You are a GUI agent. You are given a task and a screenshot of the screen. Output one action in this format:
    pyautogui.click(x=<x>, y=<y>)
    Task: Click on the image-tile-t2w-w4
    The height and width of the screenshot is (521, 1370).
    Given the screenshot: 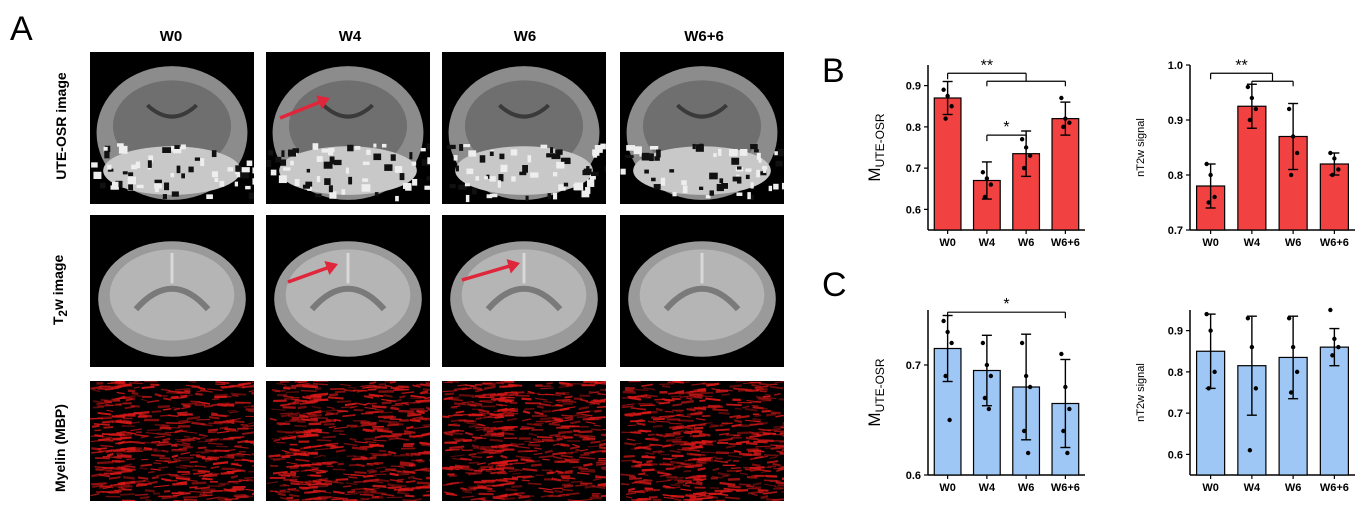 What is the action you would take?
    pyautogui.click(x=348, y=291)
    